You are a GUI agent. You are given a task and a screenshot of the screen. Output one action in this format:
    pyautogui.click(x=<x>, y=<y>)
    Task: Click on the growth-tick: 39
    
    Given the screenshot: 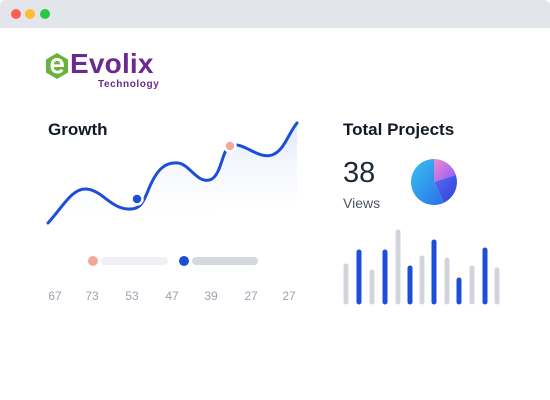 What is the action you would take?
    pyautogui.click(x=211, y=296)
    